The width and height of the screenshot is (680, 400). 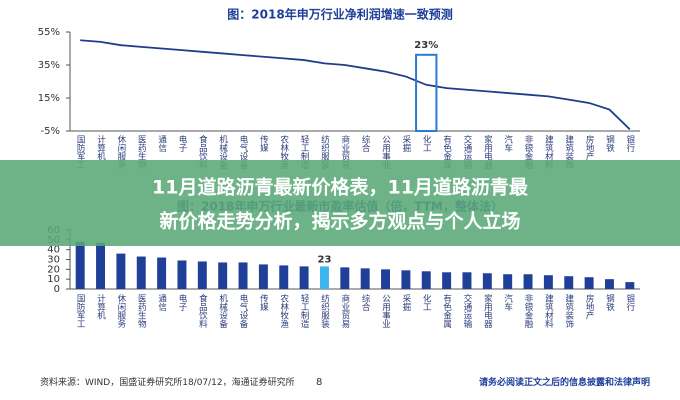 What do you see at coordinates (325, 259) in the screenshot?
I see `value-label: 23` at bounding box center [325, 259].